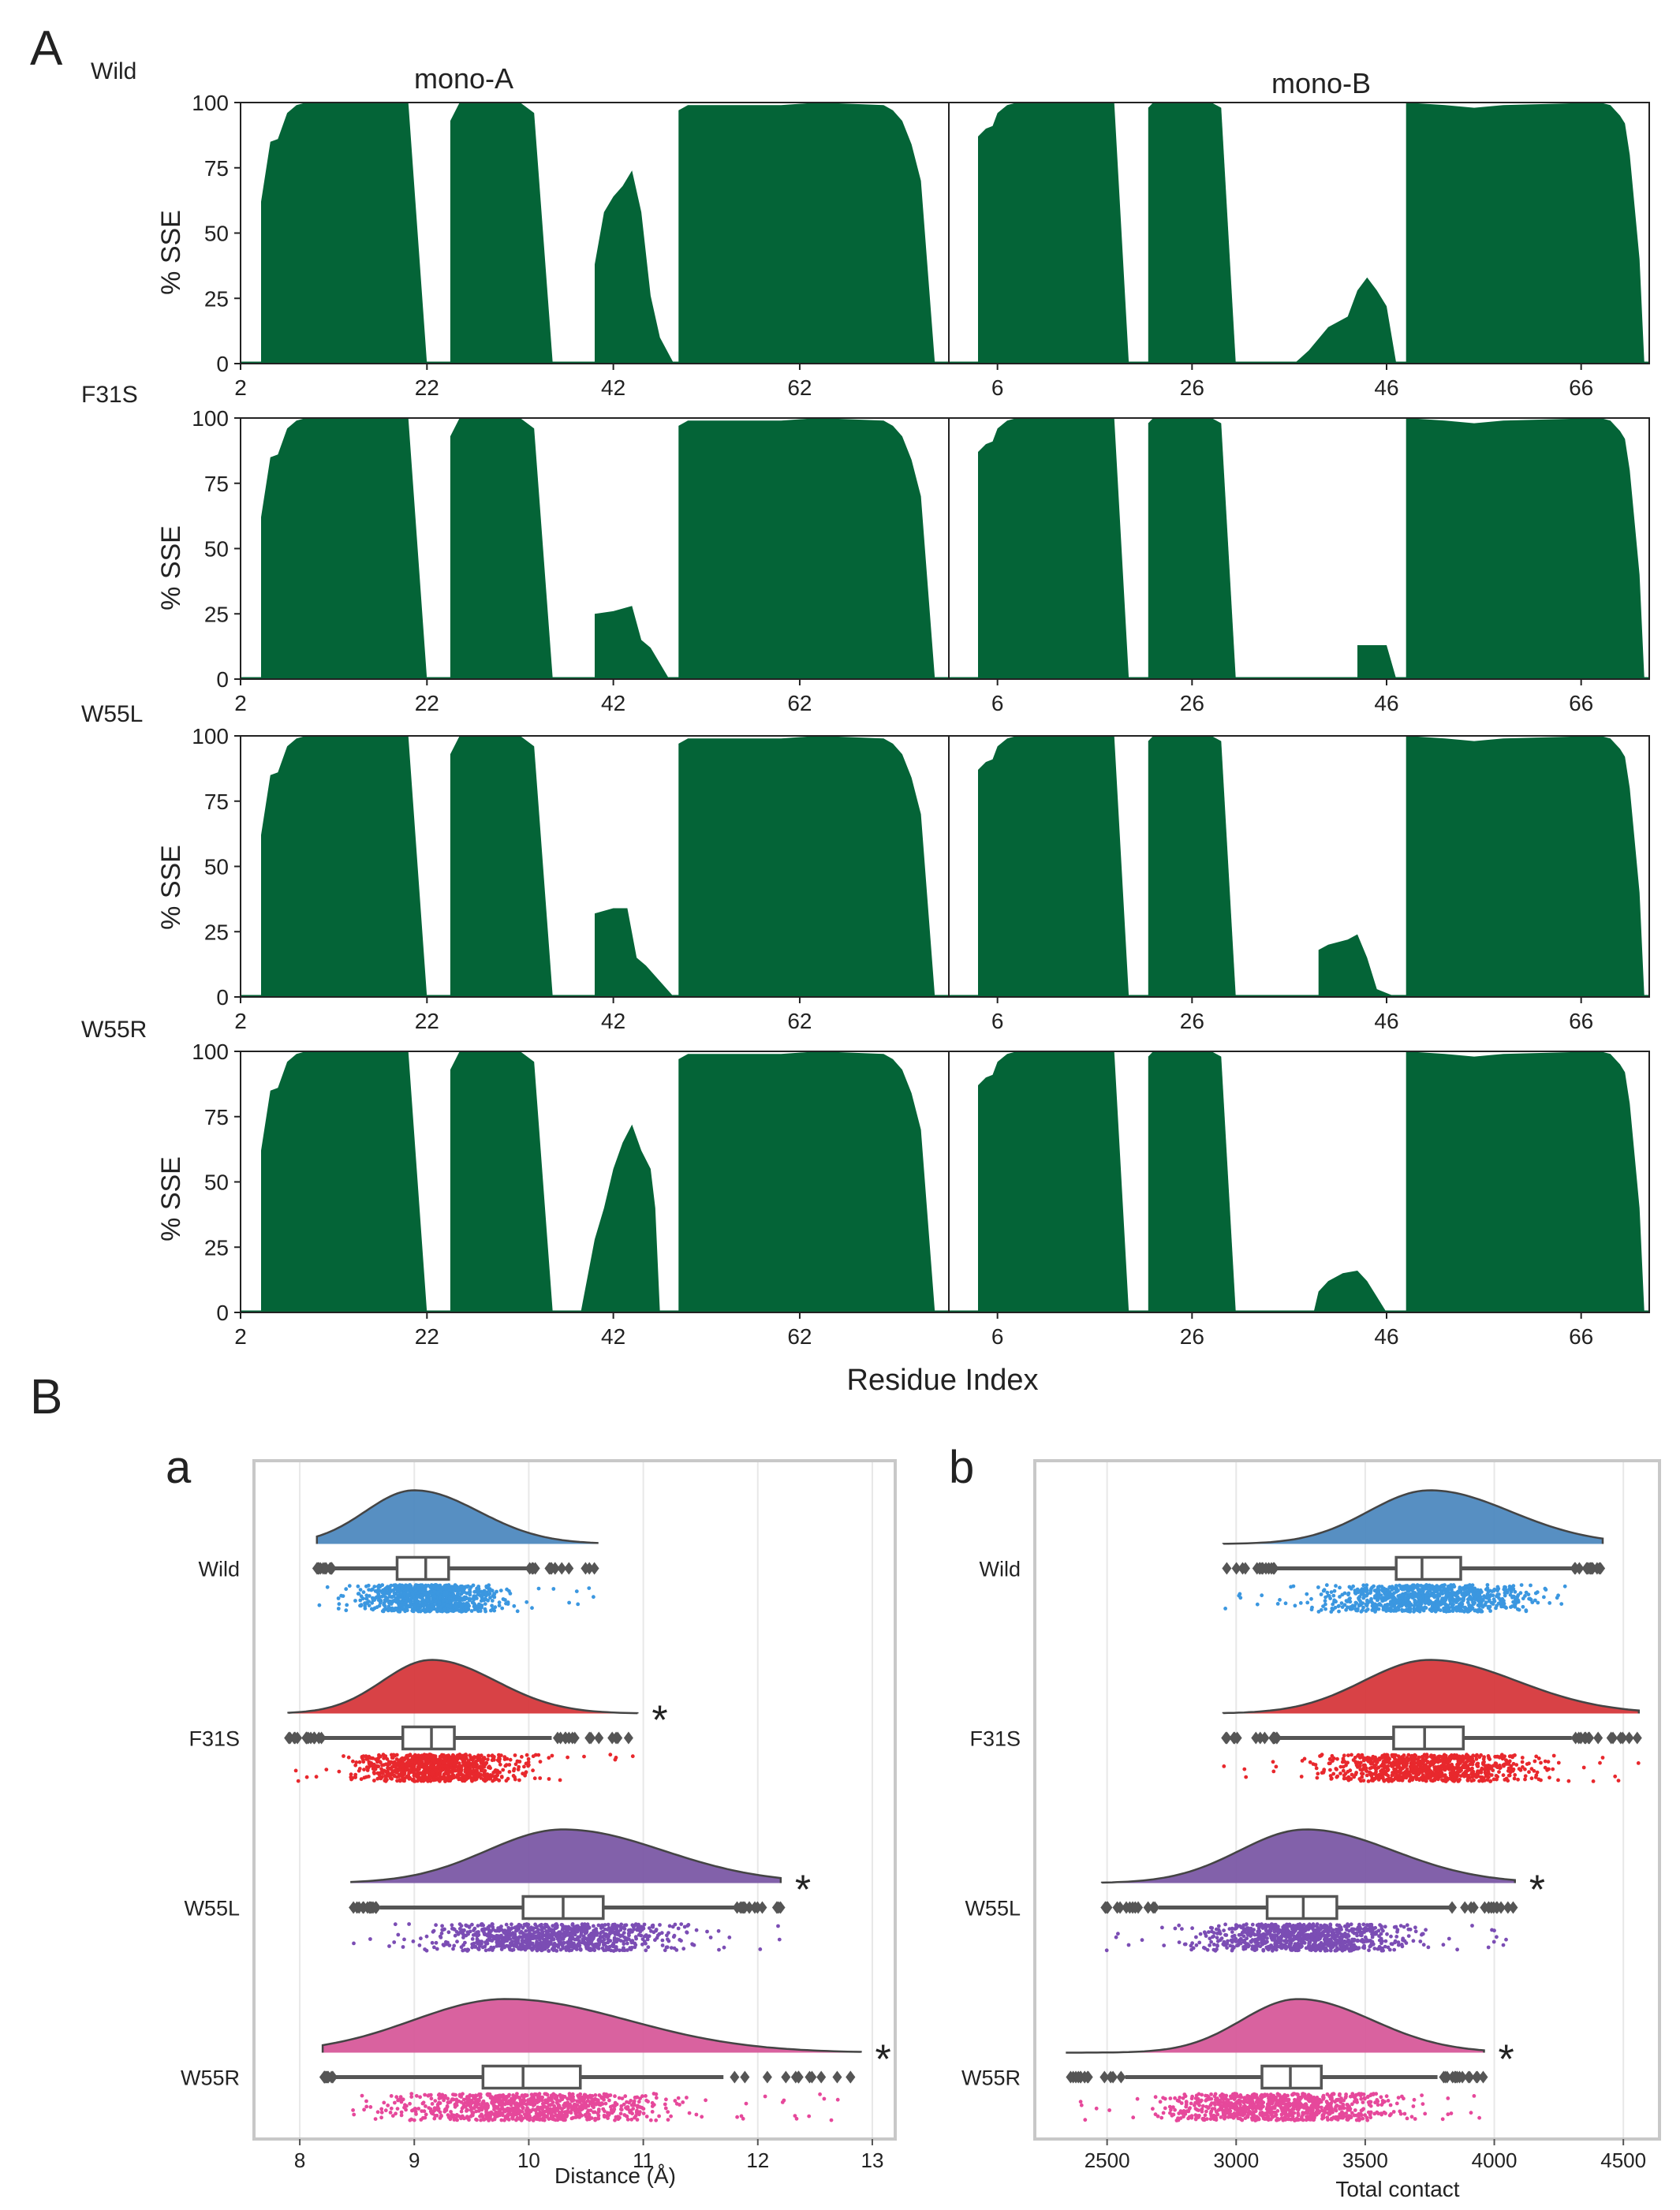 This screenshot has height=2210, width=1680. What do you see at coordinates (216, 168) in the screenshot?
I see `y-tick-label: 75` at bounding box center [216, 168].